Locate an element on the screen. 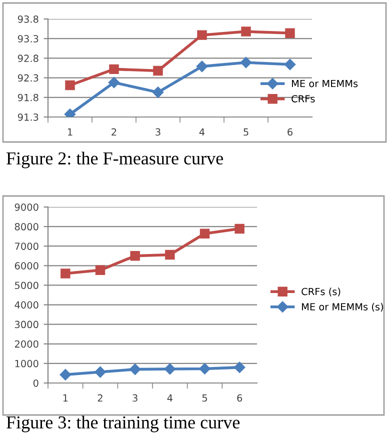 The height and width of the screenshot is (433, 389). y-tick-label: 0 is located at coordinates (35, 383).